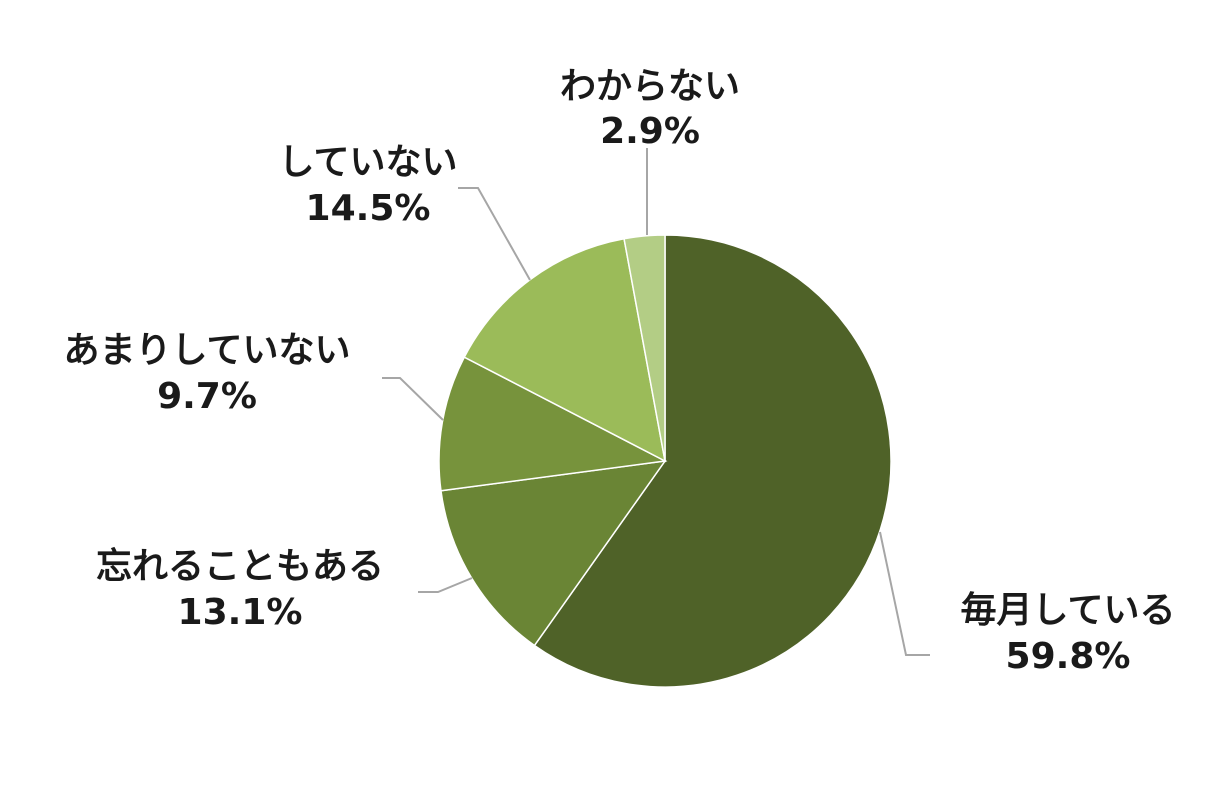 This screenshot has width=1230, height=800. What do you see at coordinates (650, 86) in the screenshot?
I see `slice-label-4: わからない` at bounding box center [650, 86].